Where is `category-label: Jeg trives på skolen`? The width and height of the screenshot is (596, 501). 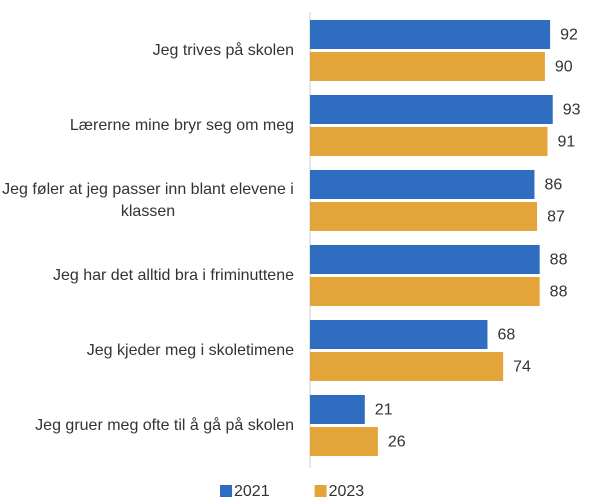
category-label: Jeg trives på skolen is located at coordinates (147, 51).